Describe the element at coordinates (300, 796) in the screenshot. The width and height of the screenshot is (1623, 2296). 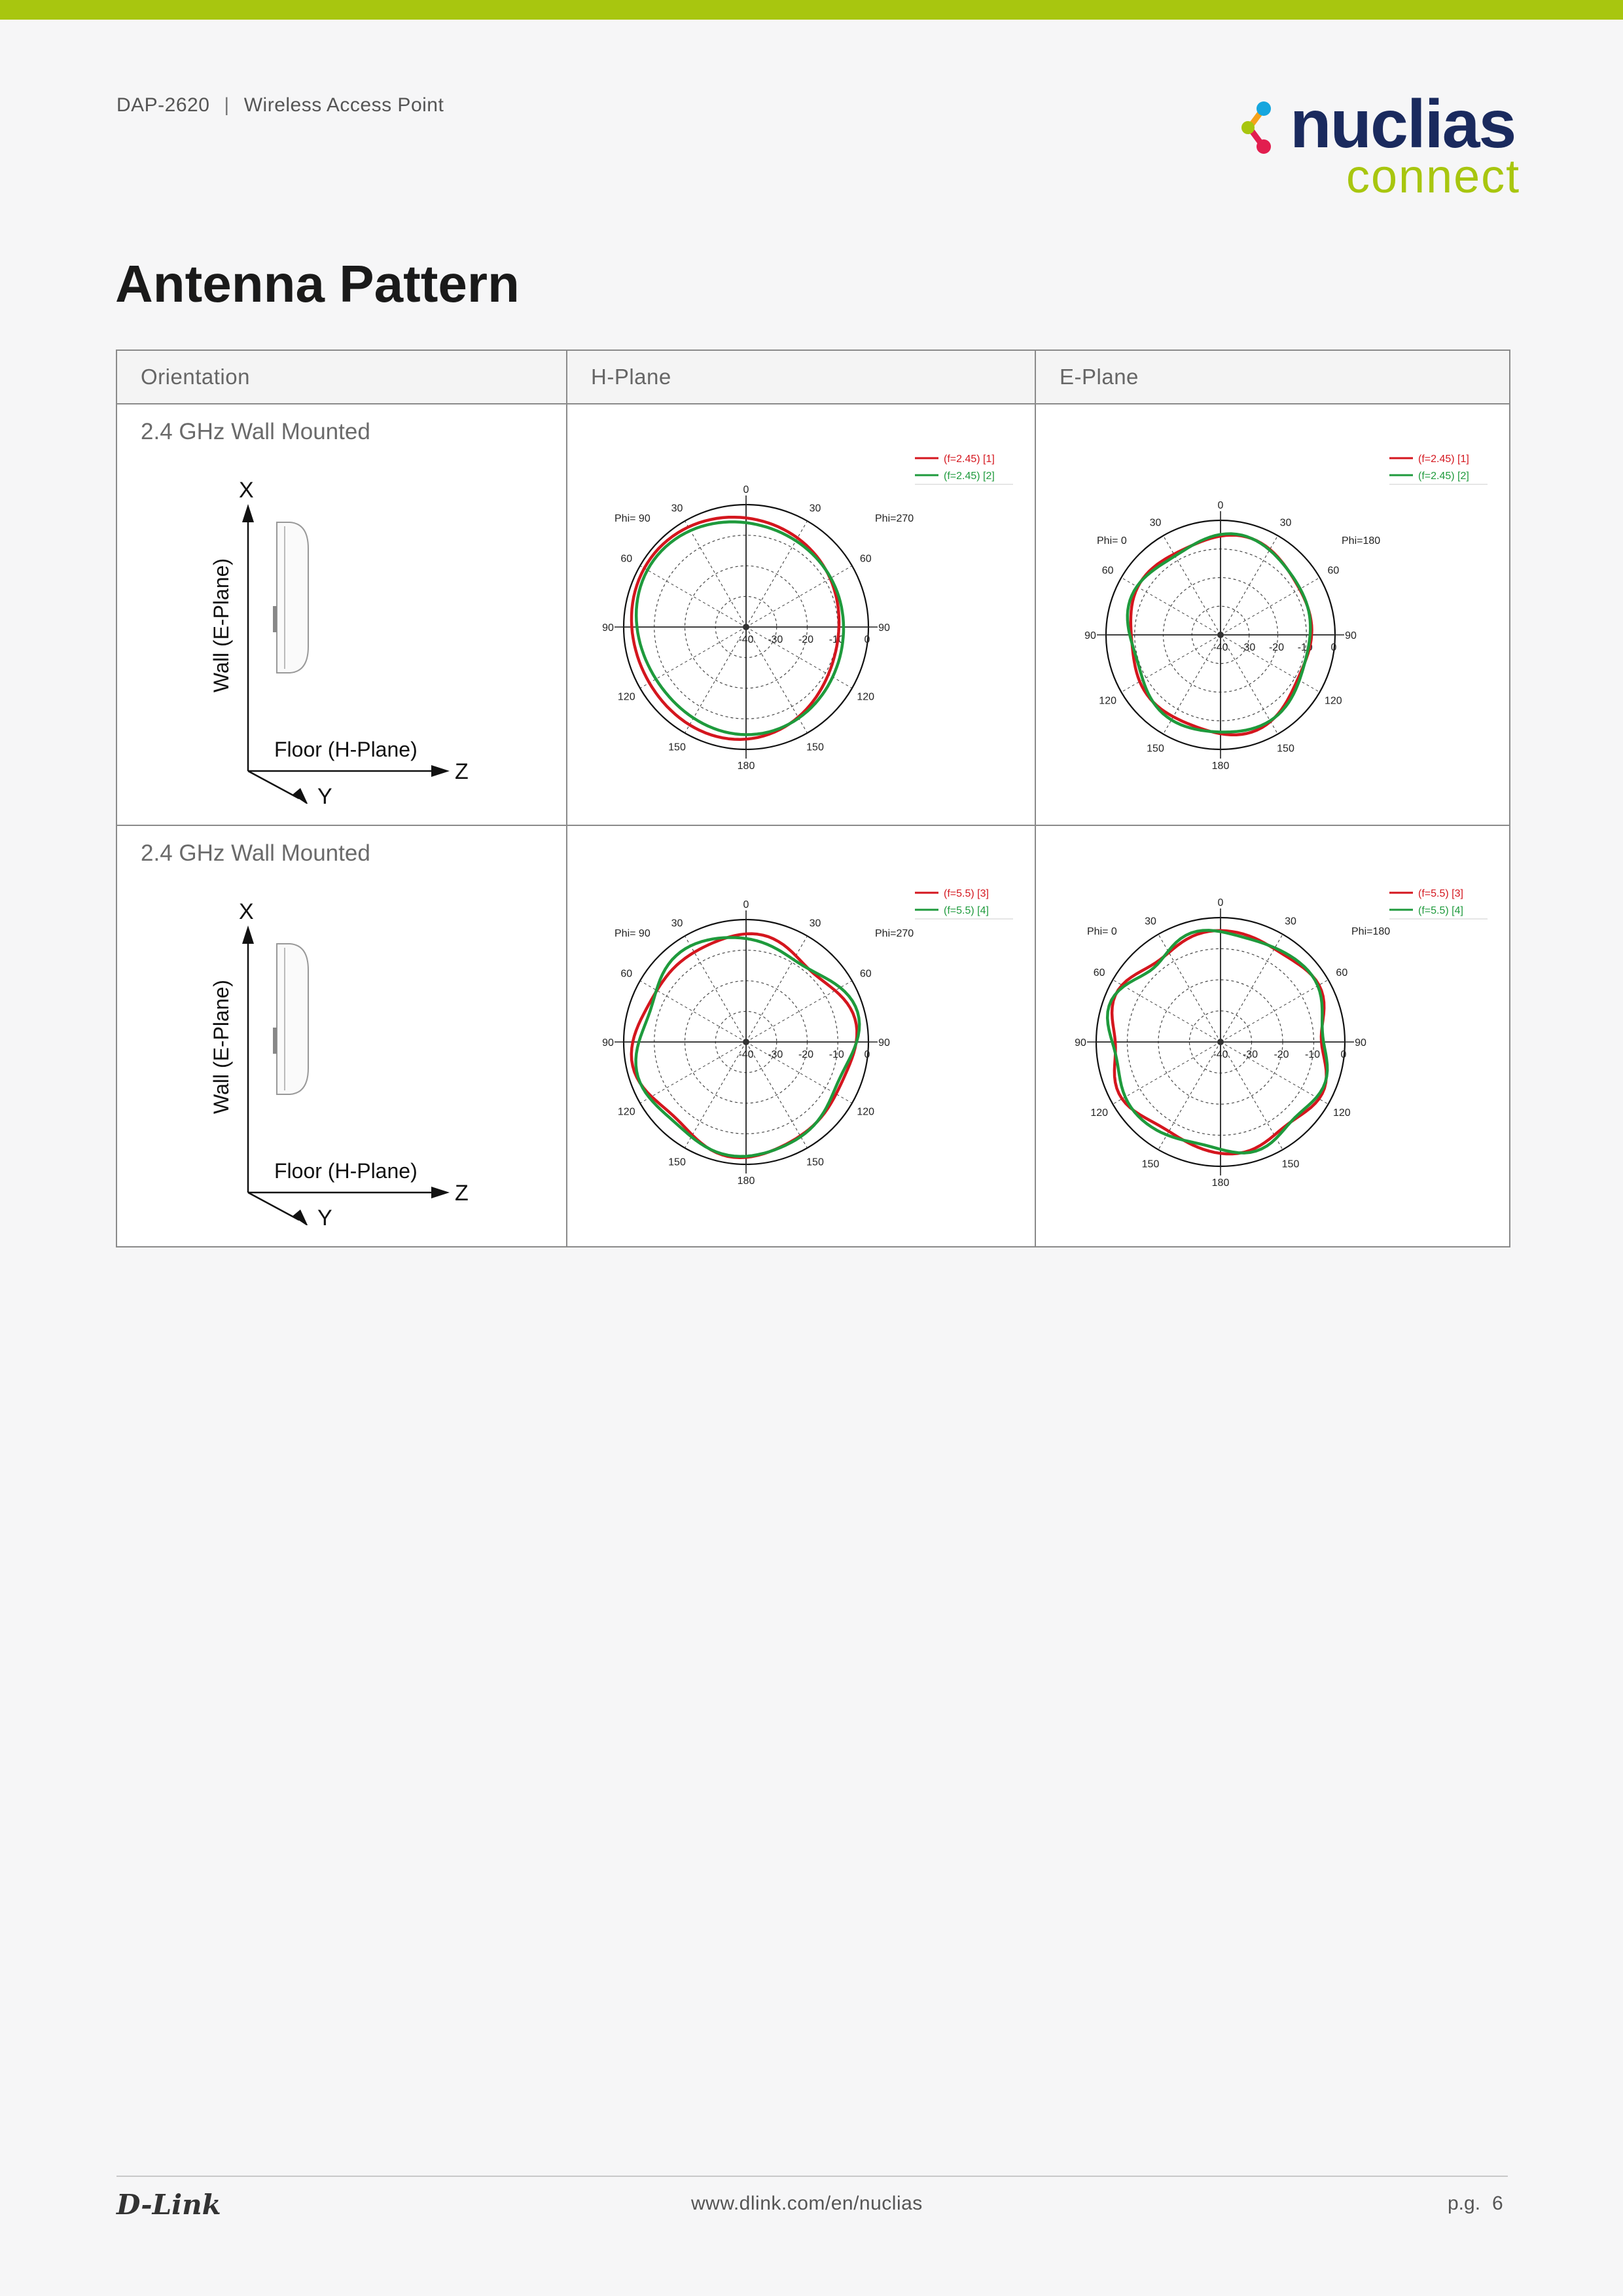
I see `y-axis-arrow` at that location.